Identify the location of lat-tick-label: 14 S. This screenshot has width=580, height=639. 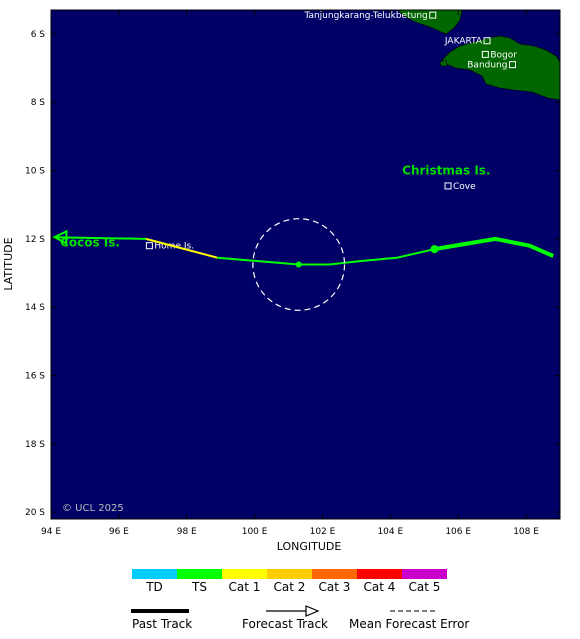
(35, 308).